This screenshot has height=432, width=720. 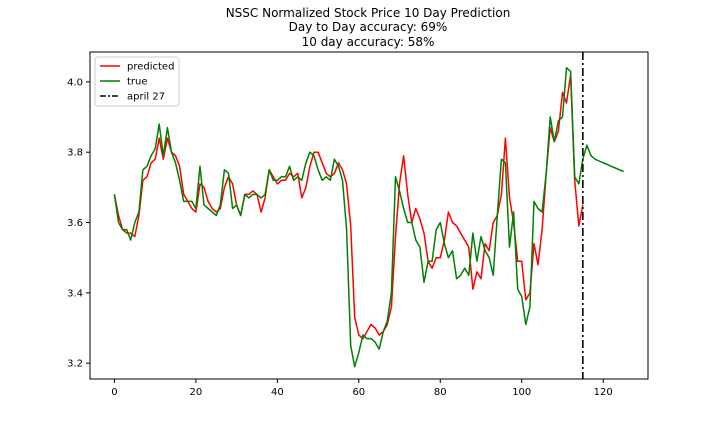 I want to click on x-tick-label: 80, so click(x=440, y=392).